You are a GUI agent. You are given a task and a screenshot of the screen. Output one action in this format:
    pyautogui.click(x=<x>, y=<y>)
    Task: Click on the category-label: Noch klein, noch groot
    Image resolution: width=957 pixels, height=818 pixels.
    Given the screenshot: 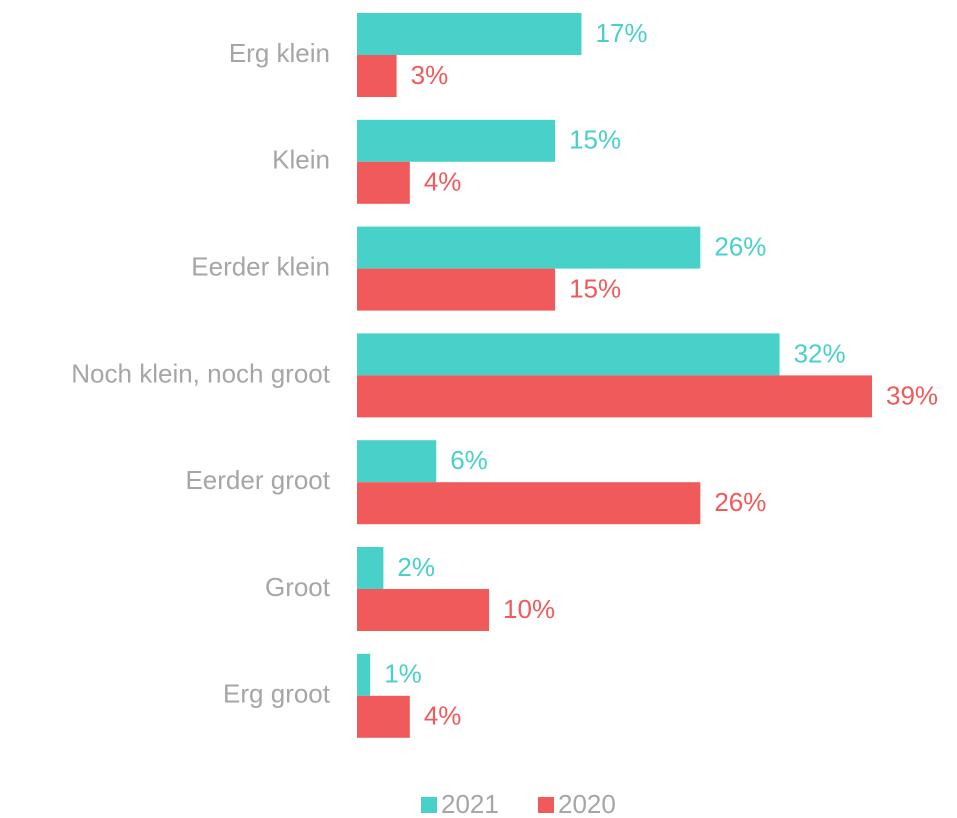 What is the action you would take?
    pyautogui.click(x=200, y=373)
    